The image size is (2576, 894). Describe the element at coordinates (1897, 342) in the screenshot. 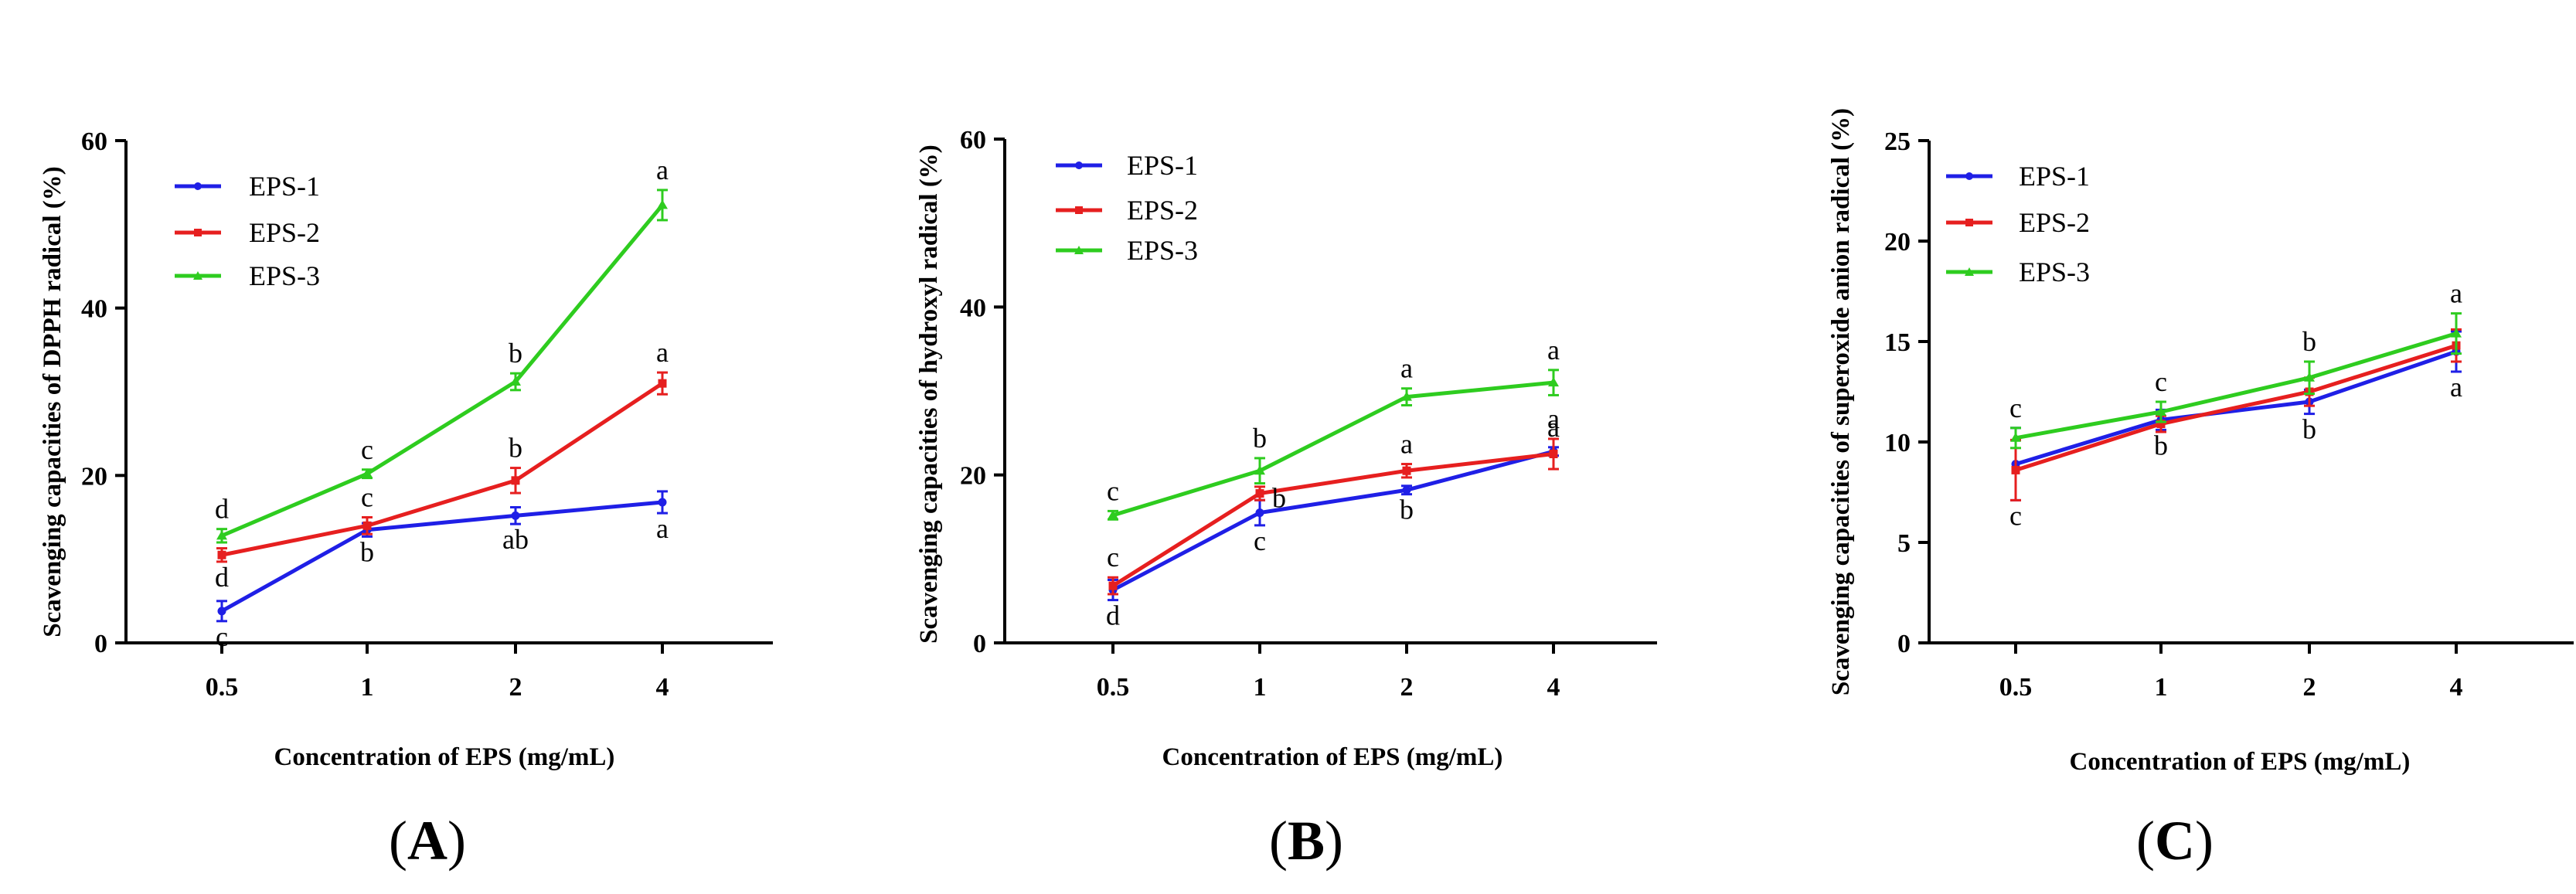

I see `y-tick-label: 15` at that location.